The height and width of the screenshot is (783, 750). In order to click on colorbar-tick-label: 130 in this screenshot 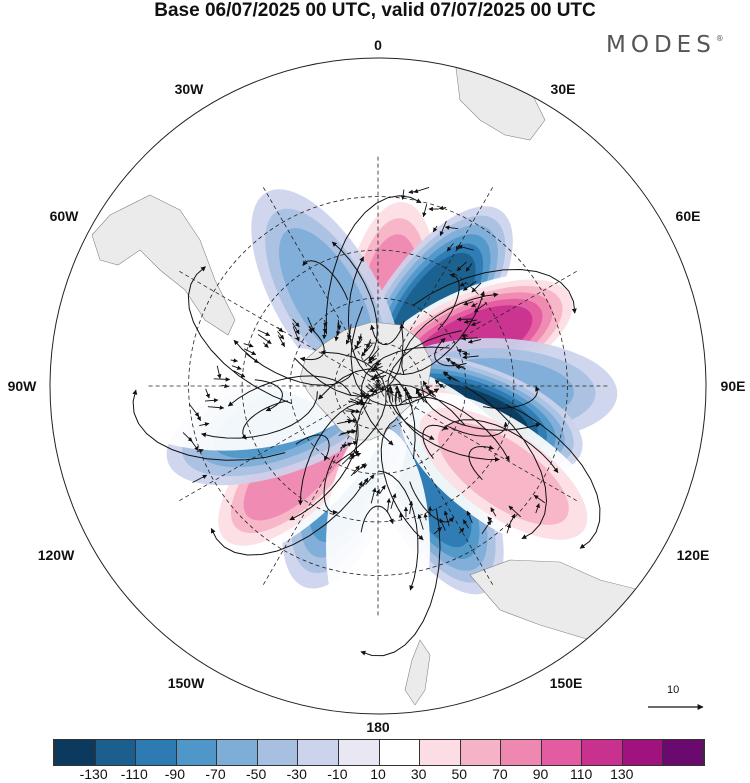, I will do `click(622, 774)`.